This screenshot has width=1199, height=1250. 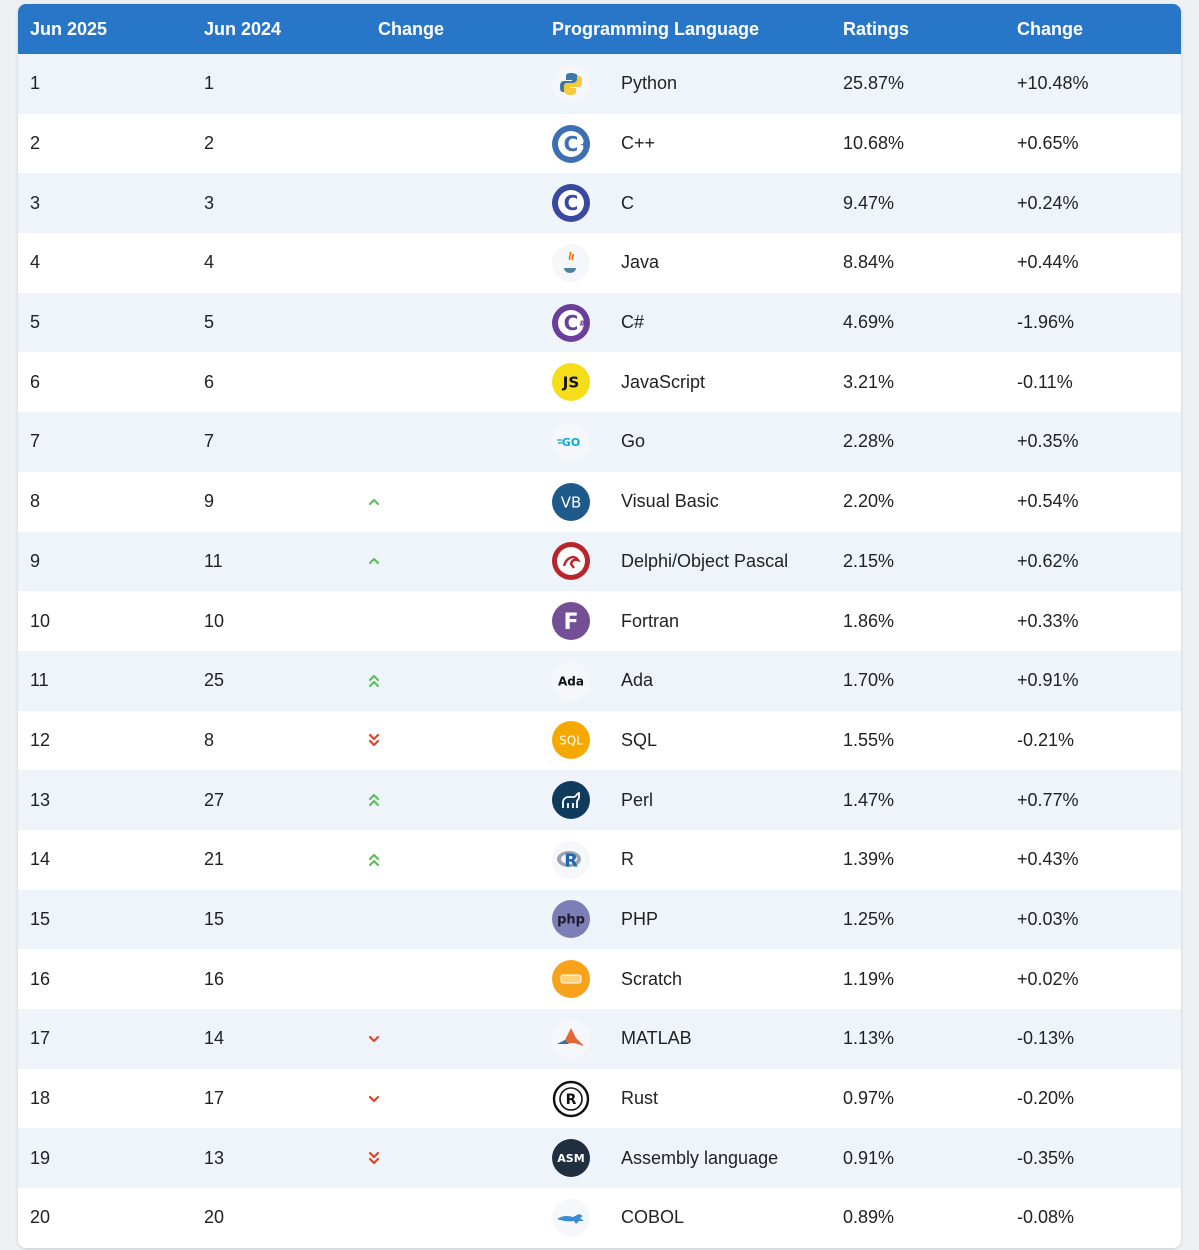 What do you see at coordinates (209, 501) in the screenshot?
I see `rank-2024: 9` at bounding box center [209, 501].